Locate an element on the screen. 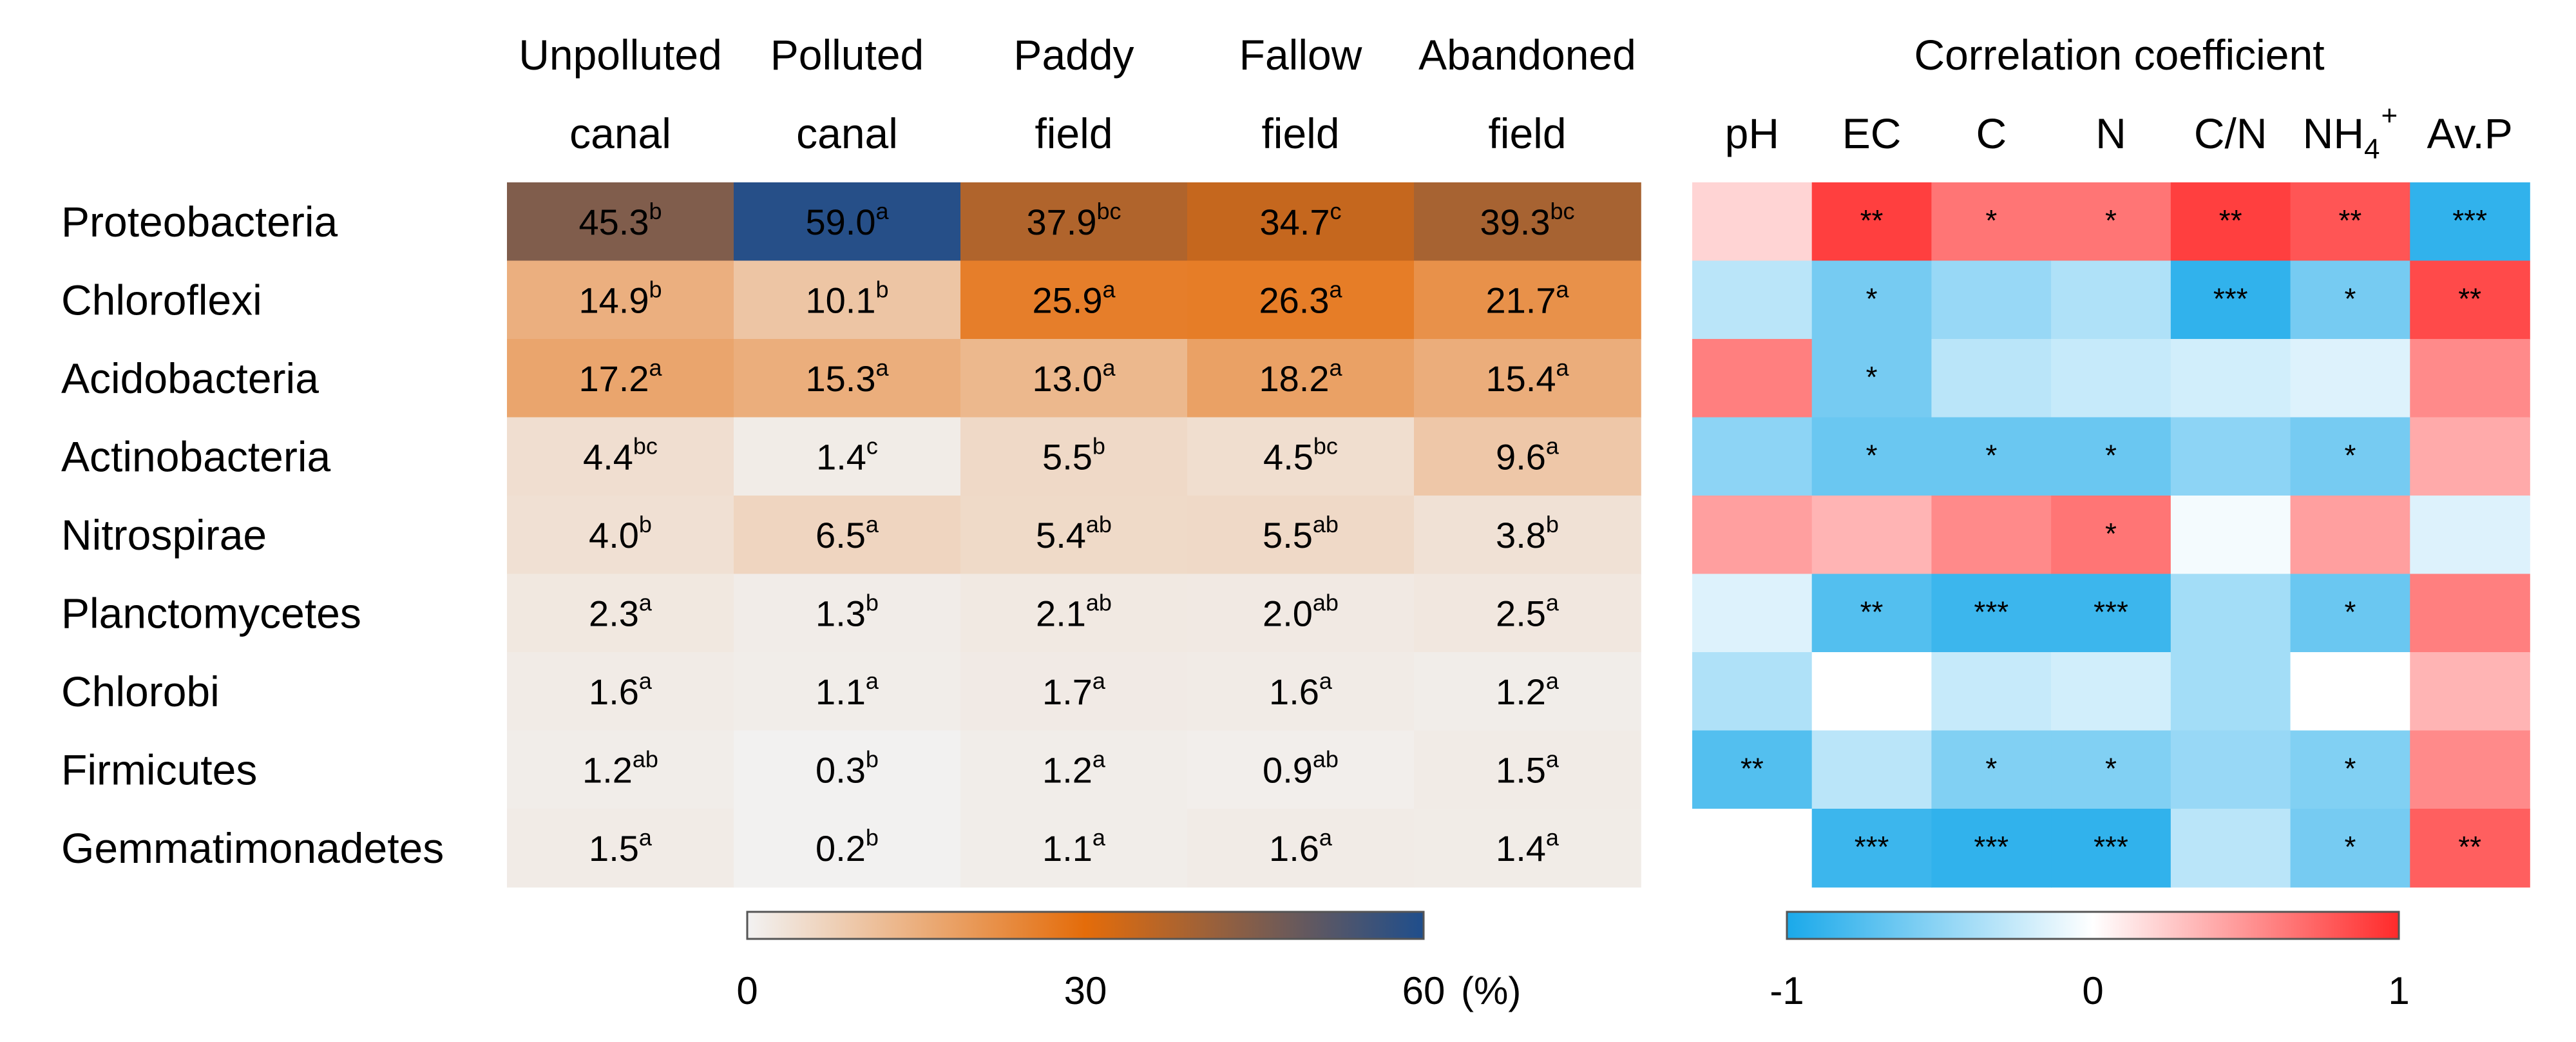 The width and height of the screenshot is (2576, 1042). abundance-colorbar-tick: 0 is located at coordinates (747, 991).